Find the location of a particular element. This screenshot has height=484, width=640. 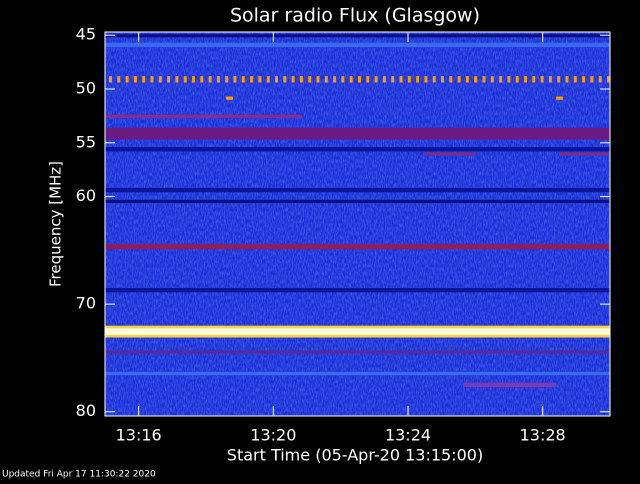

y-tick-label: 80 is located at coordinates (86, 410).